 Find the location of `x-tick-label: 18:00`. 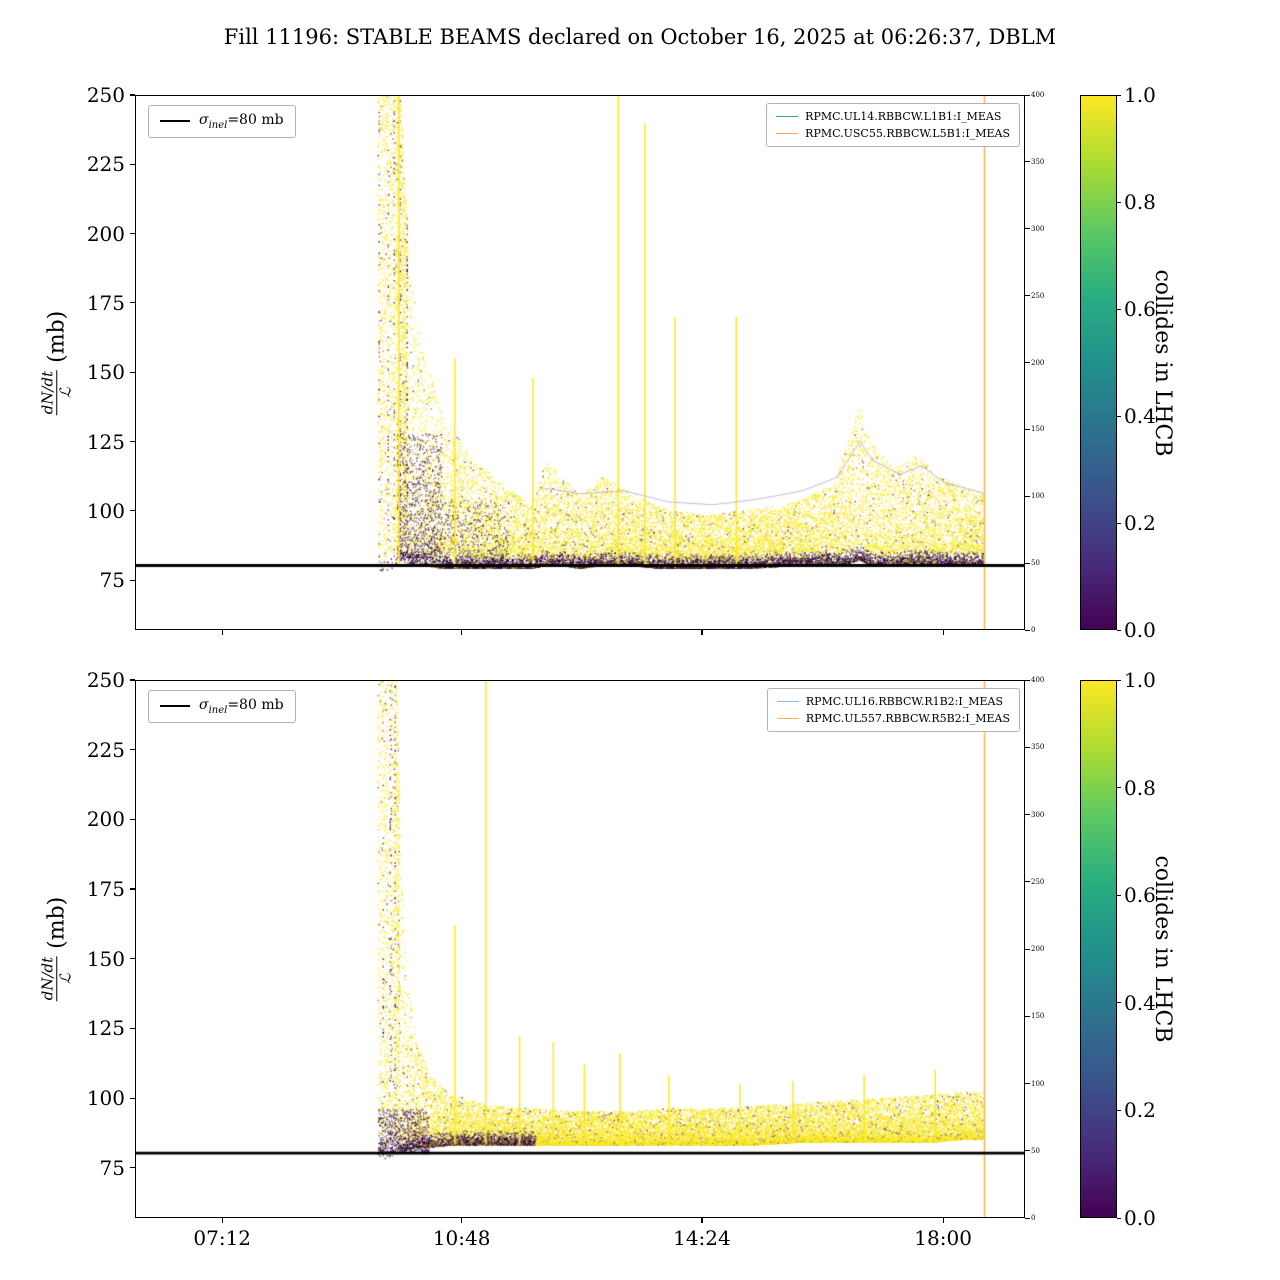

x-tick-label: 18:00 is located at coordinates (943, 1238).